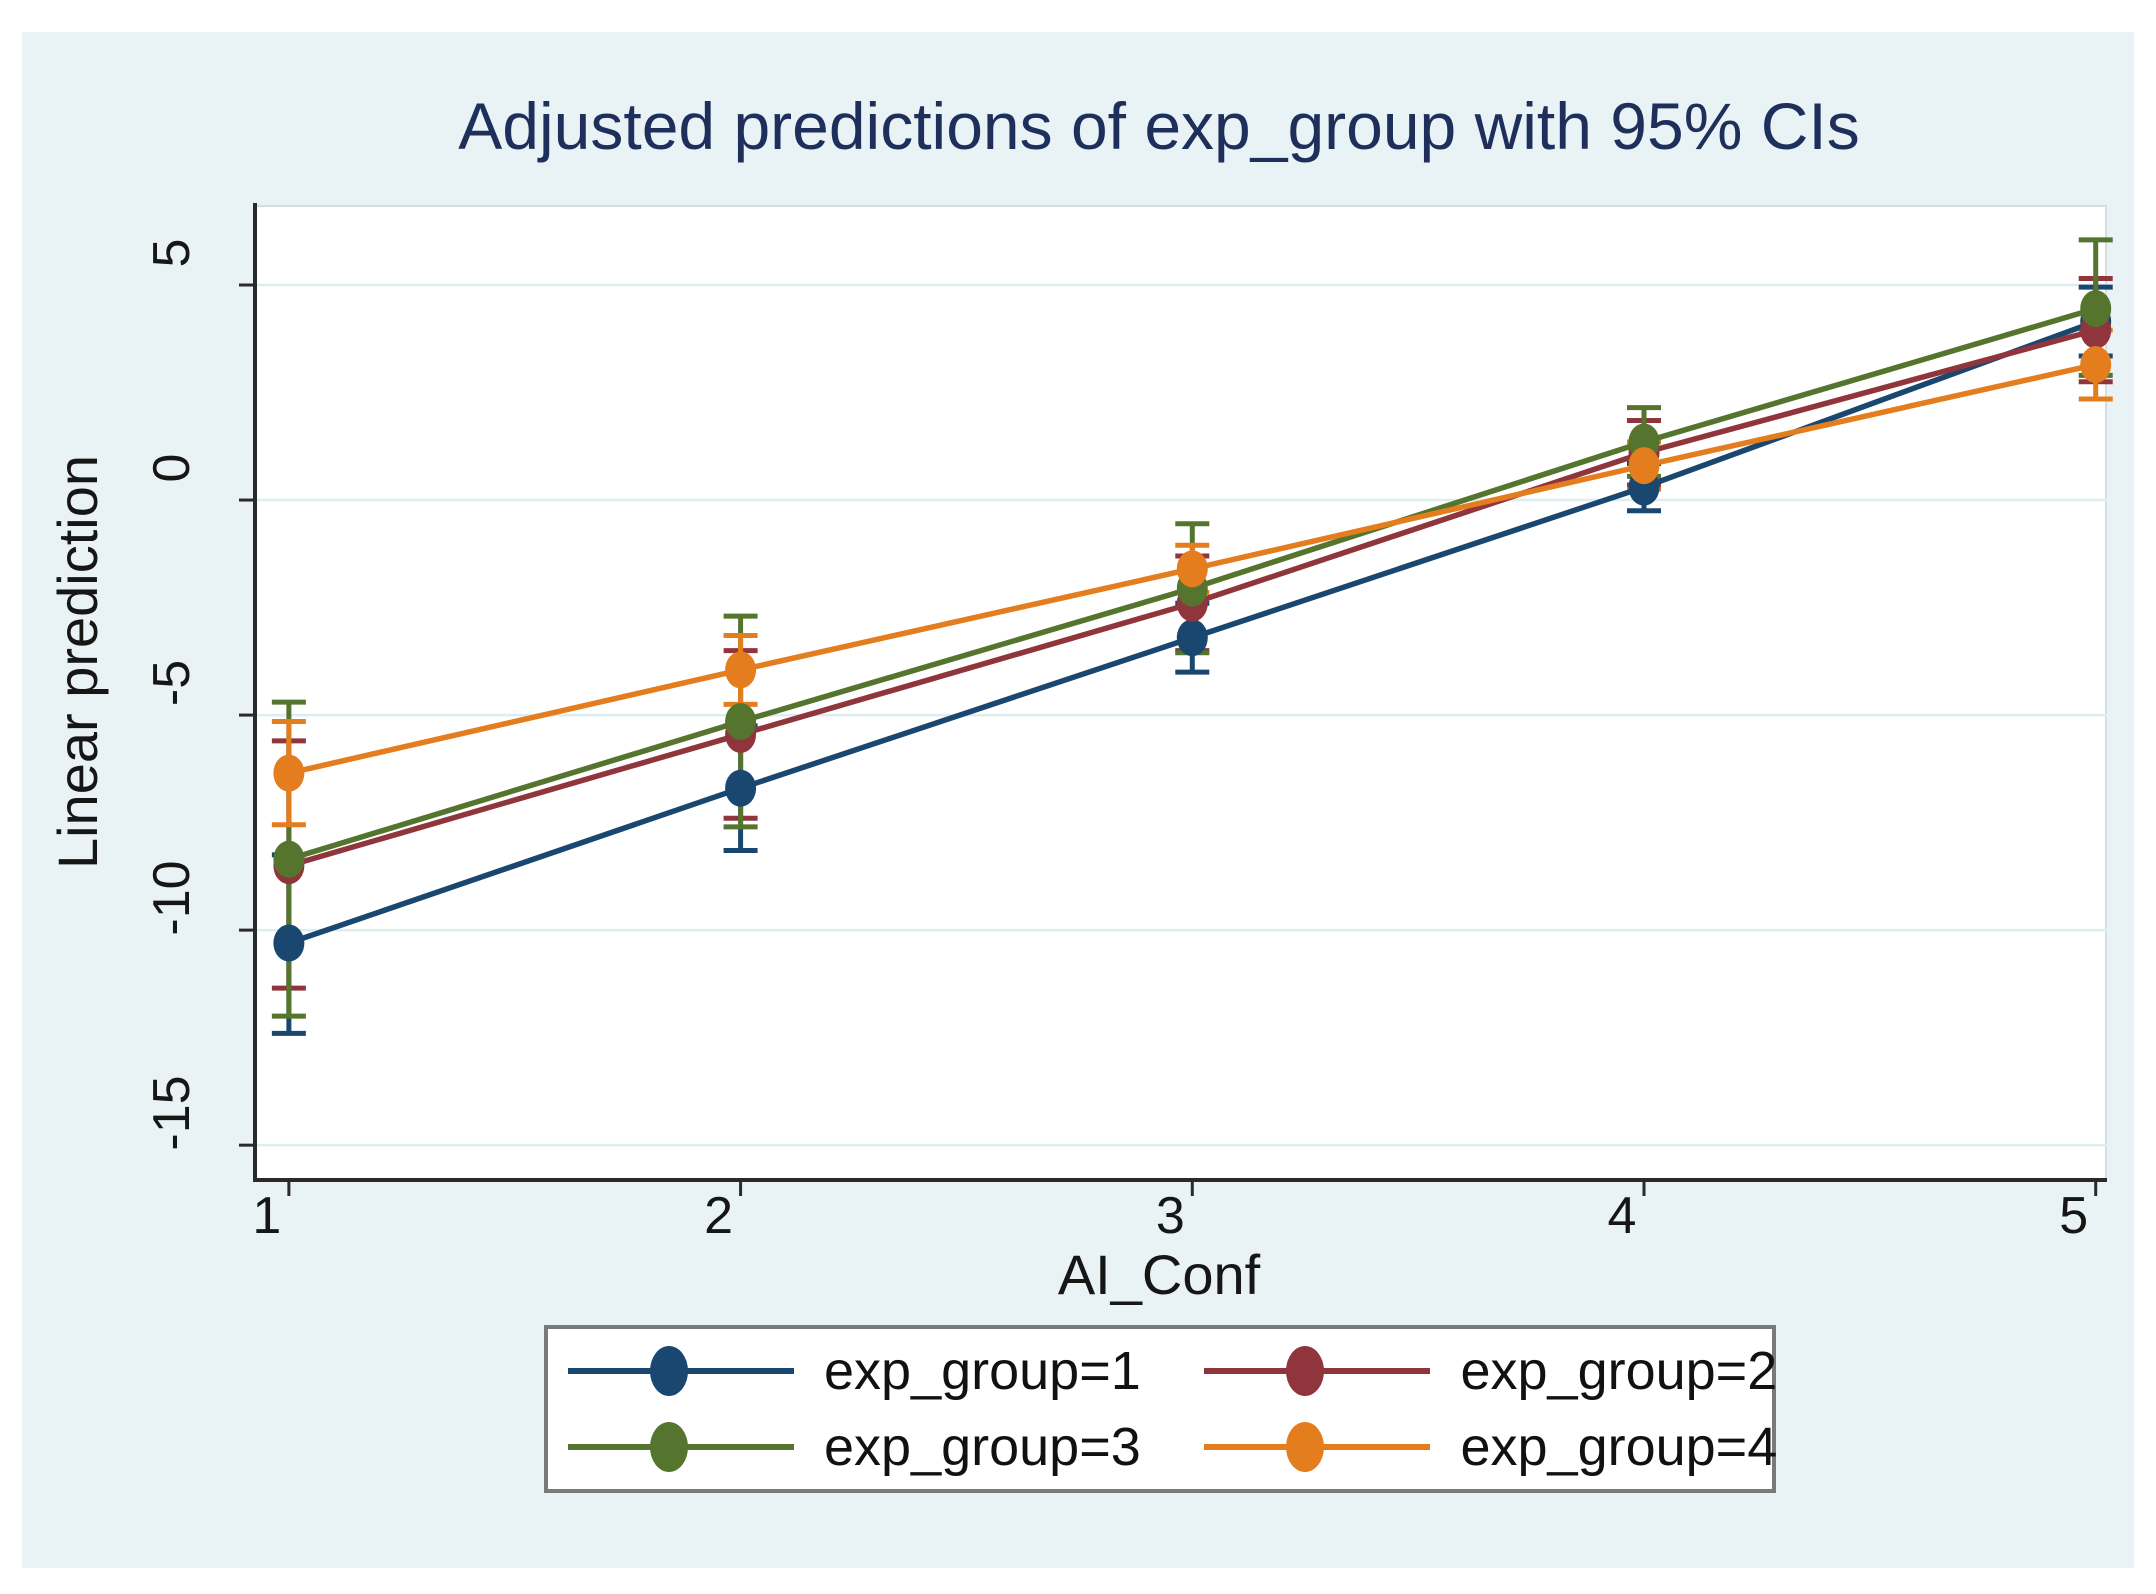  What do you see at coordinates (719, 1216) in the screenshot?
I see `x-tick-label: 2` at bounding box center [719, 1216].